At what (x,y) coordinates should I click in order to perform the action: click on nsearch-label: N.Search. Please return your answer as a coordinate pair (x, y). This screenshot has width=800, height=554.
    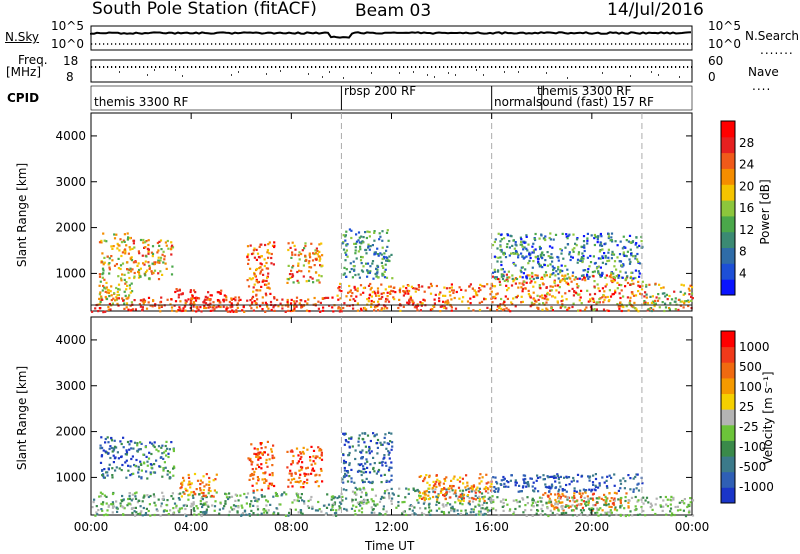
    Looking at the image, I should click on (772, 36).